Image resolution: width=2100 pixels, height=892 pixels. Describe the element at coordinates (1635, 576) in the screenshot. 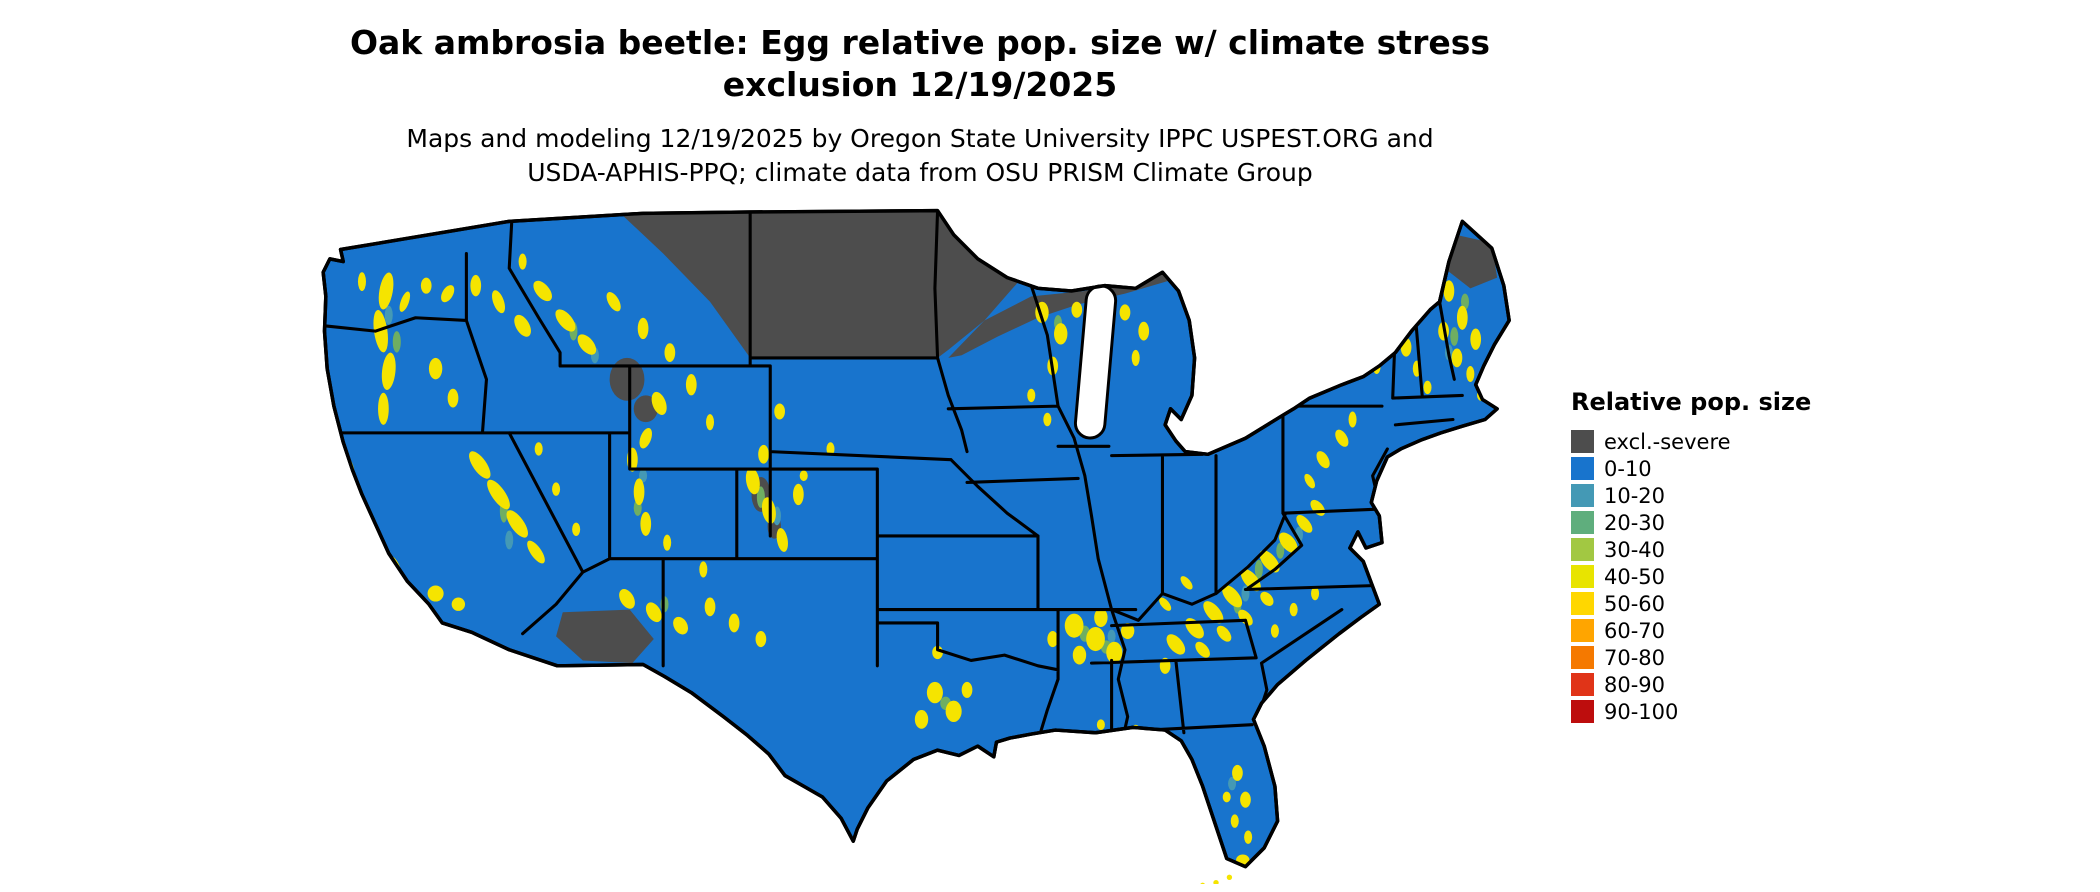

I see `legend-label: 40-50` at that location.